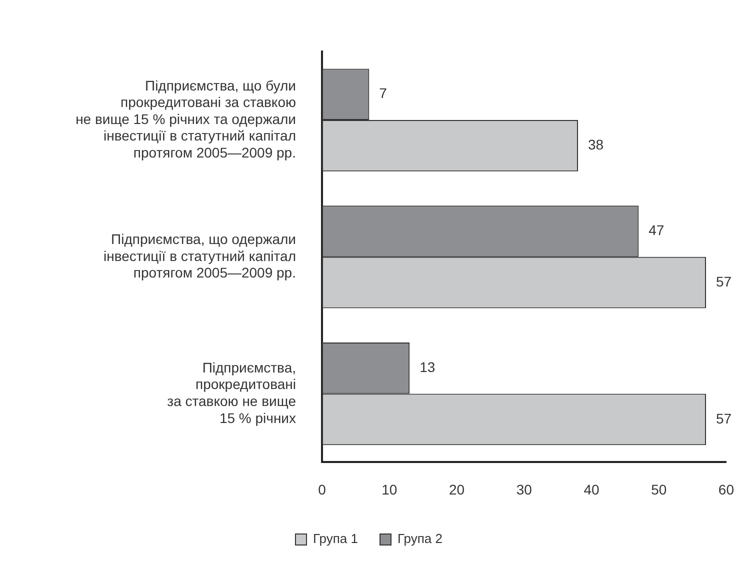 The image size is (746, 562). What do you see at coordinates (592, 489) in the screenshot?
I see `x-tick-label: 40` at bounding box center [592, 489].